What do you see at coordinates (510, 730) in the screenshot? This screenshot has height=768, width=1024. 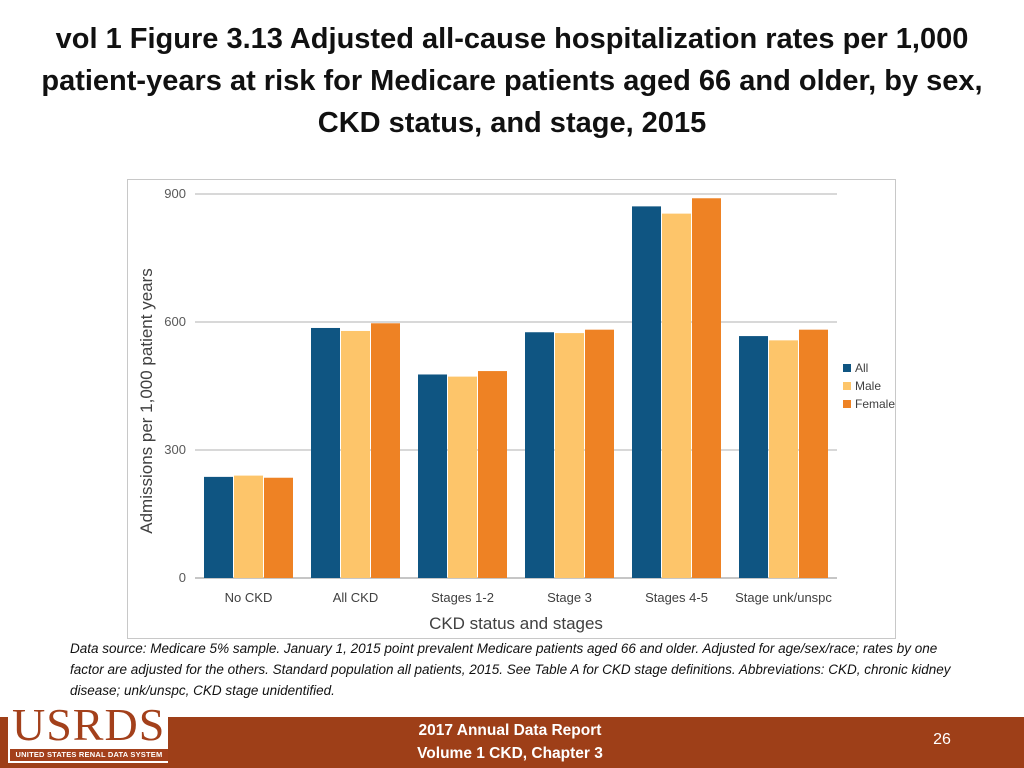 I see `report-title: 2017 Annual Data Report` at bounding box center [510, 730].